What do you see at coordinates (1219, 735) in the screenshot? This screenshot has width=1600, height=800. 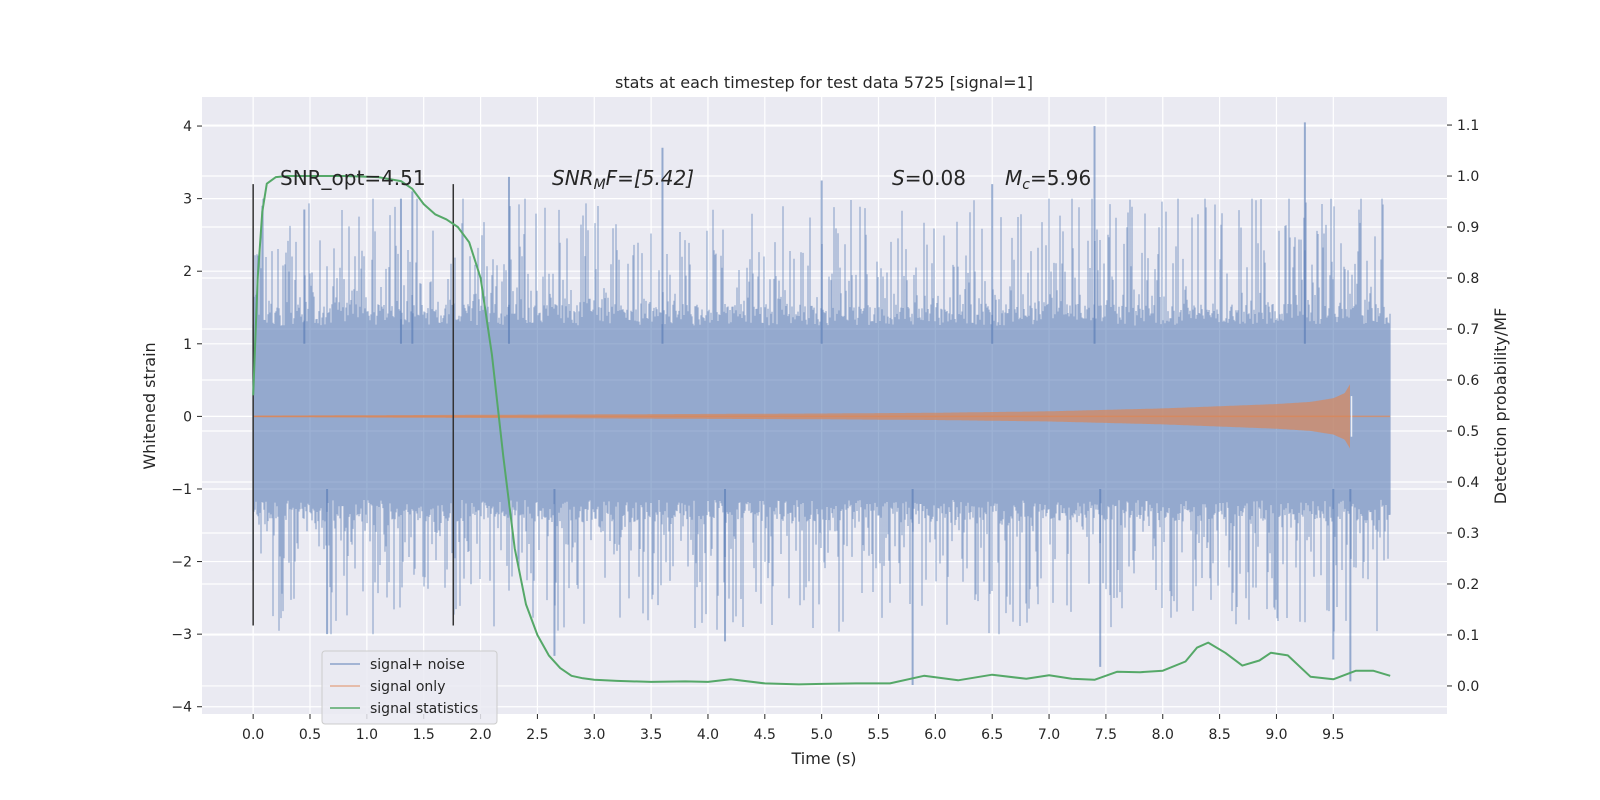 I see `x-tick-label: 8.5` at bounding box center [1219, 735].